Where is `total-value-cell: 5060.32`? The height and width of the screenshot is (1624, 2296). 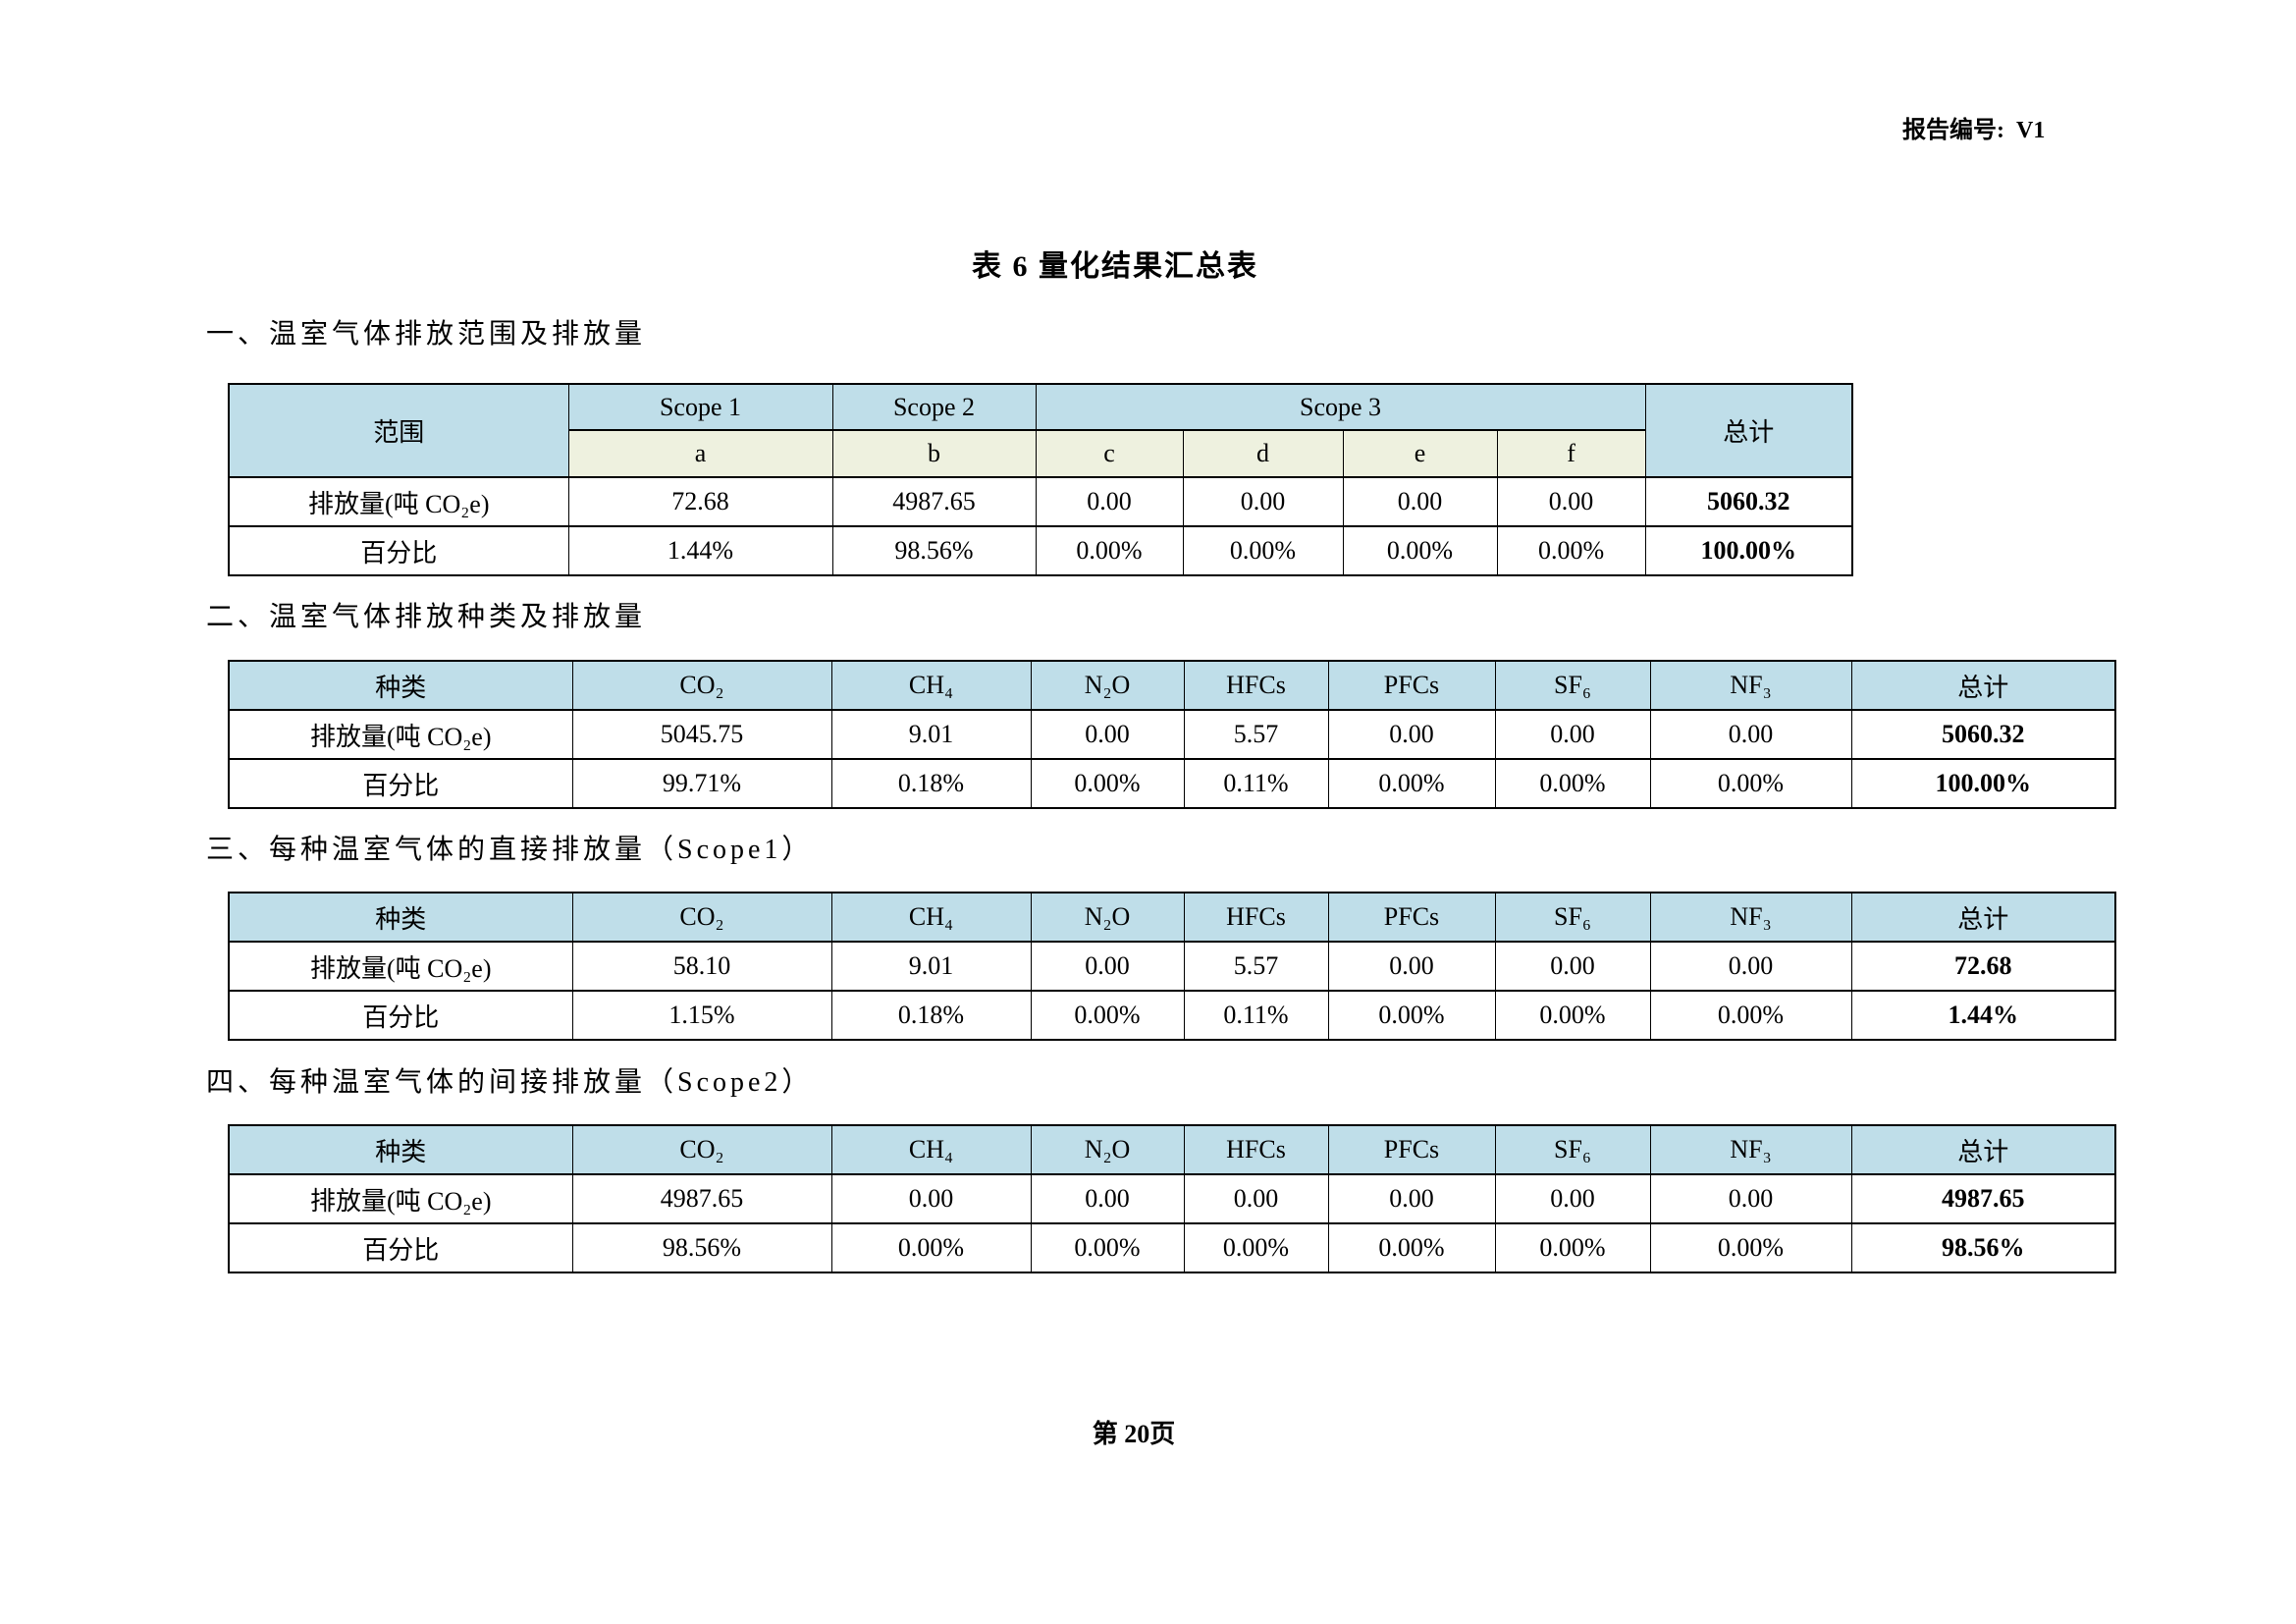 total-value-cell: 5060.32 is located at coordinates (1748, 501).